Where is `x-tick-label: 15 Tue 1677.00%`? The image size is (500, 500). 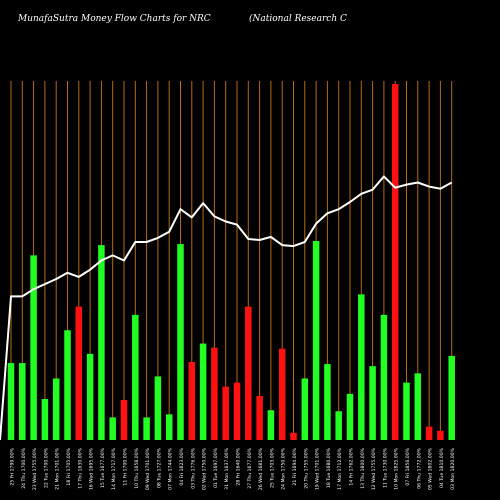 x-tick-label: 15 Tue 1677.00% is located at coordinates (103, 467).